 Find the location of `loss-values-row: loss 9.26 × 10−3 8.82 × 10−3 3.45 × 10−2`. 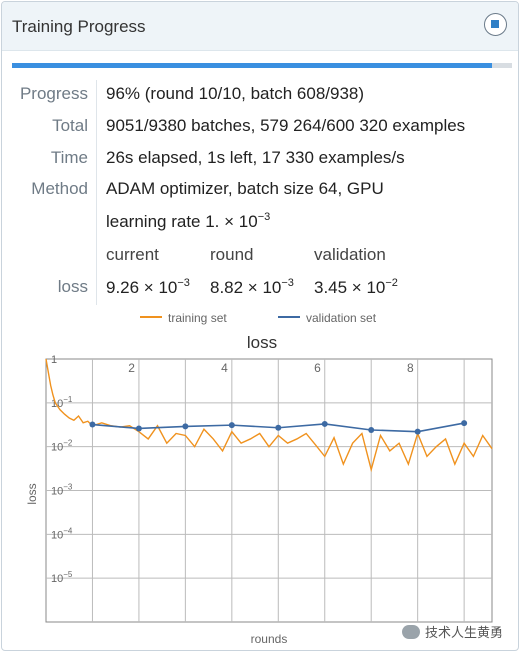

loss-values-row: loss 9.26 × 10−3 8.82 × 10−3 3.45 × 10−2 is located at coordinates (260, 291).